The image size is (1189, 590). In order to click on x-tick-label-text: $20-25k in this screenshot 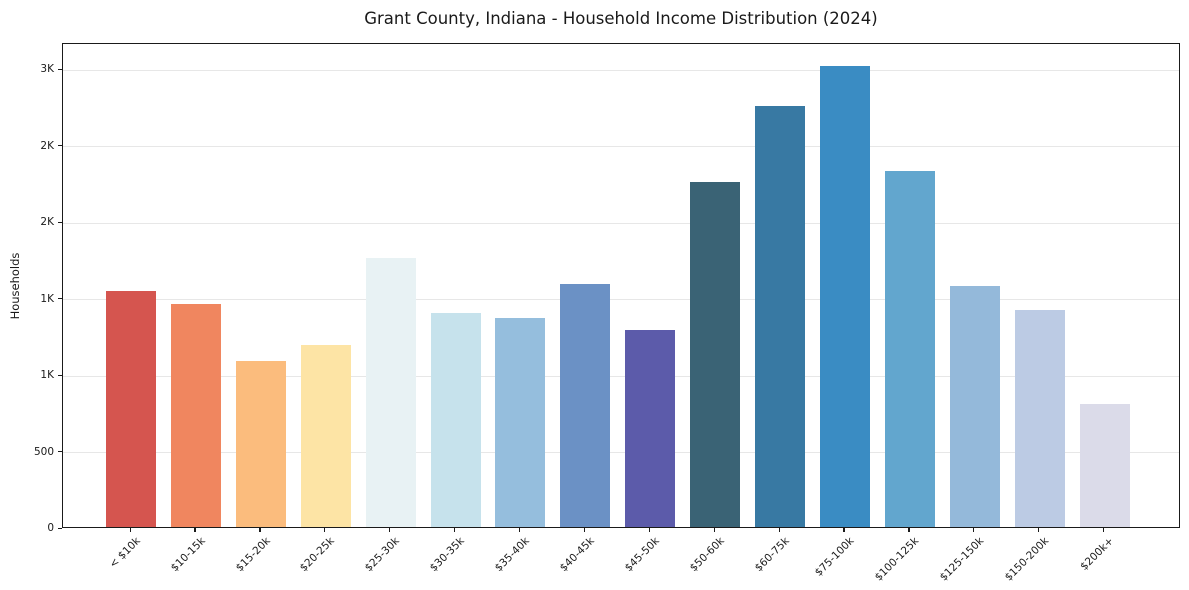, I will do `click(318, 555)`.